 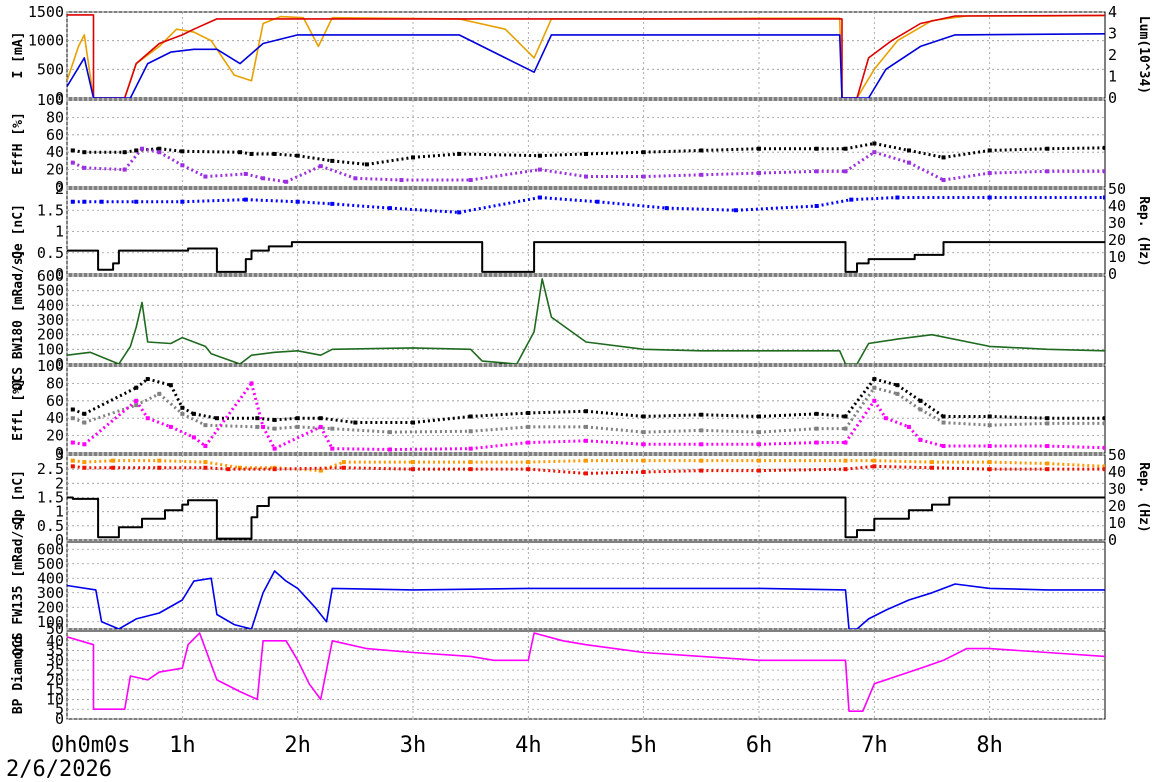 I want to click on x-tick-label: 1h, so click(x=182, y=745).